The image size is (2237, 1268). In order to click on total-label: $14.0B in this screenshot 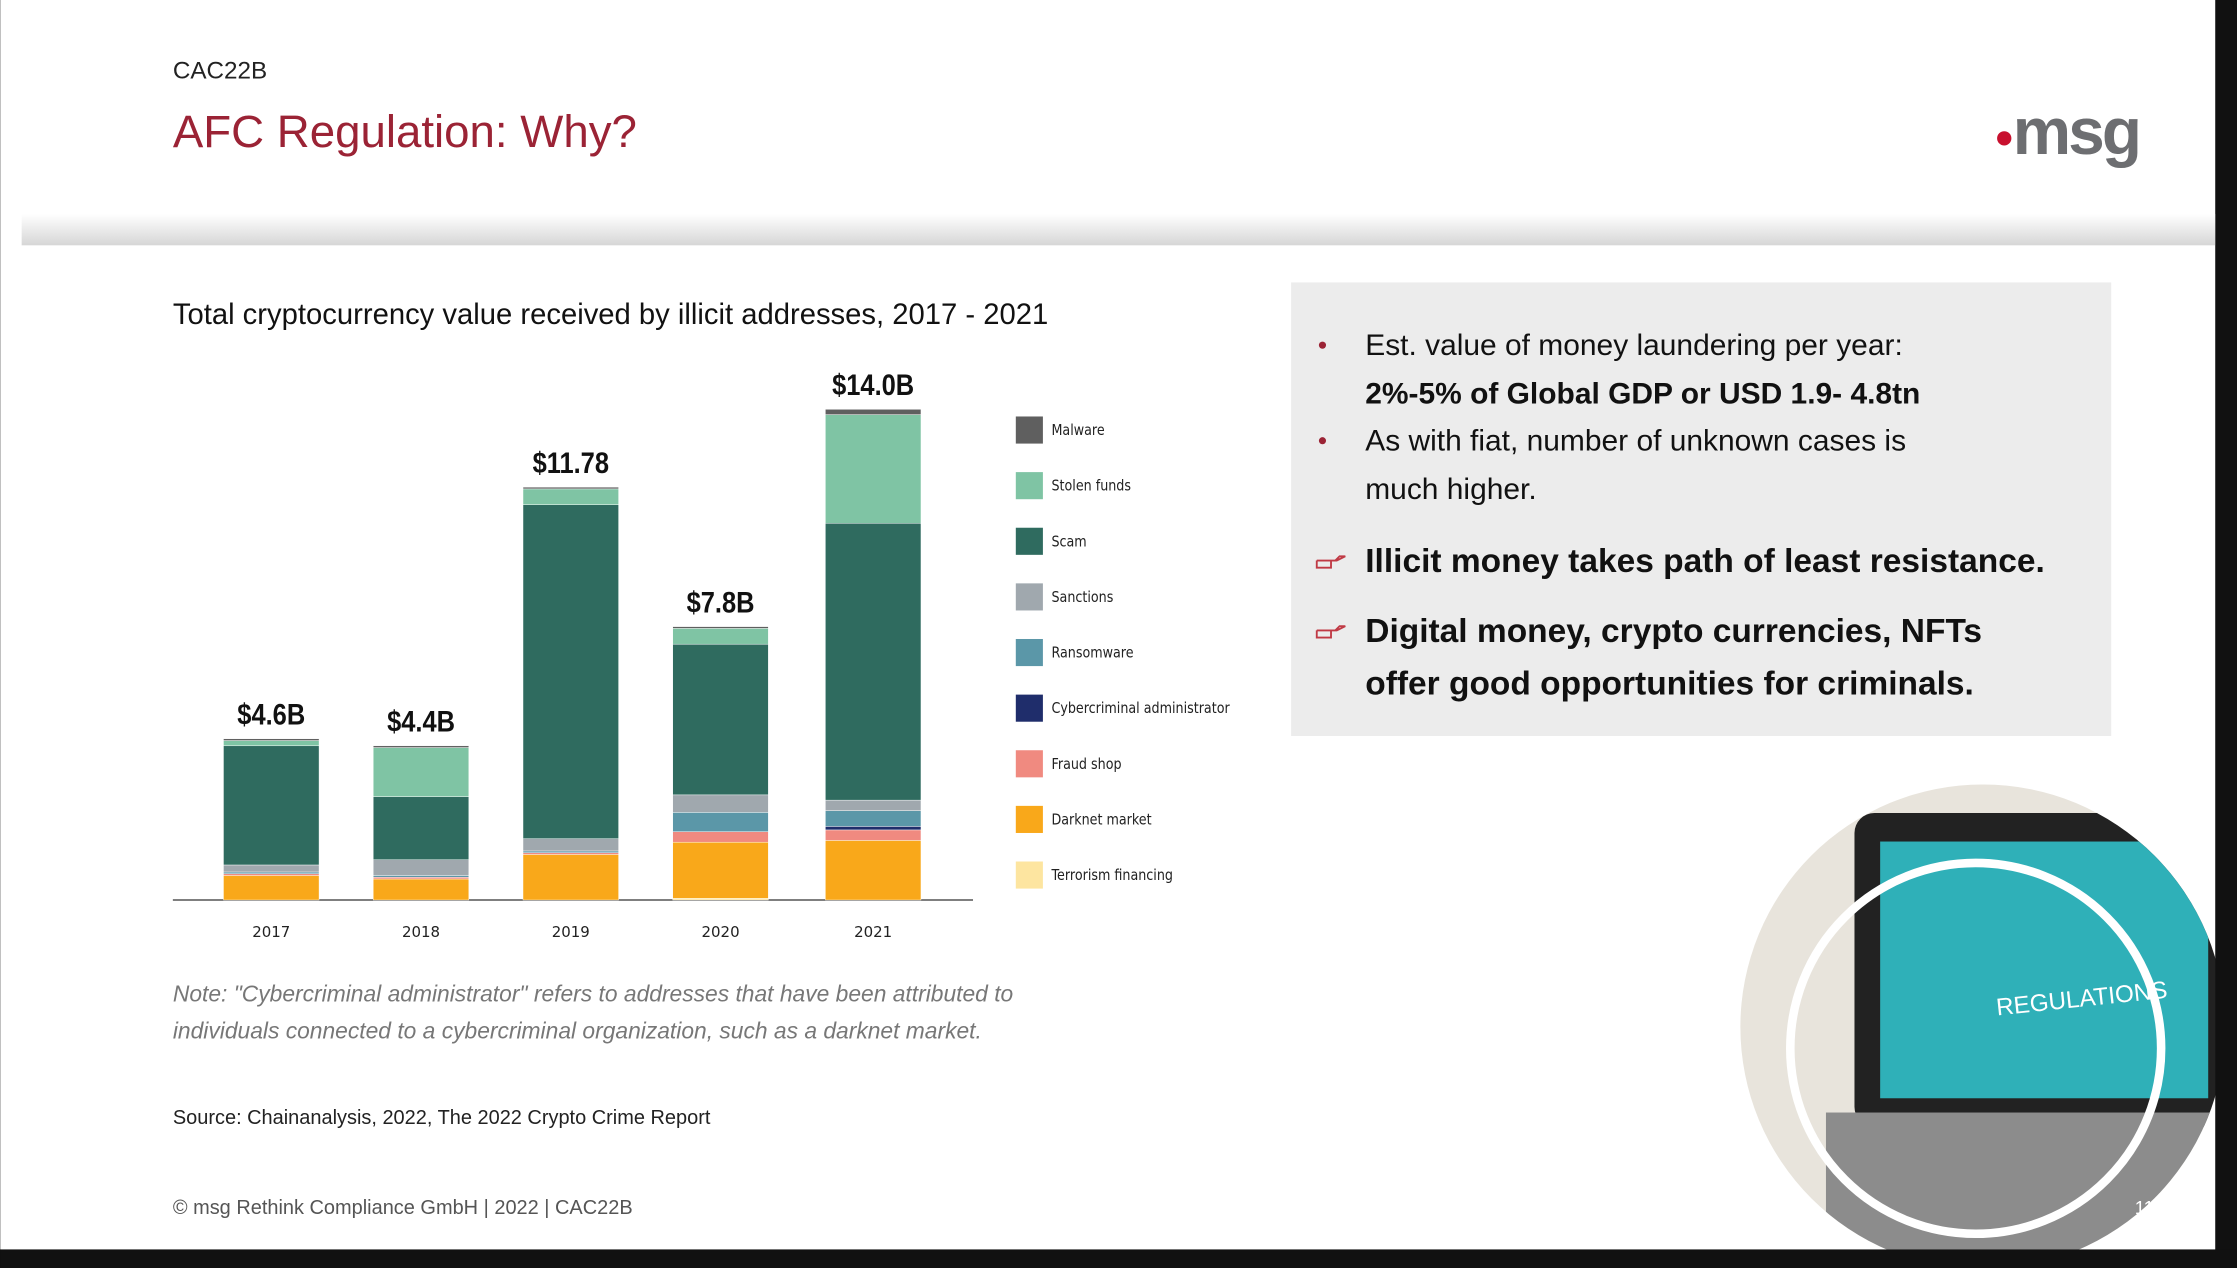, I will do `click(873, 384)`.